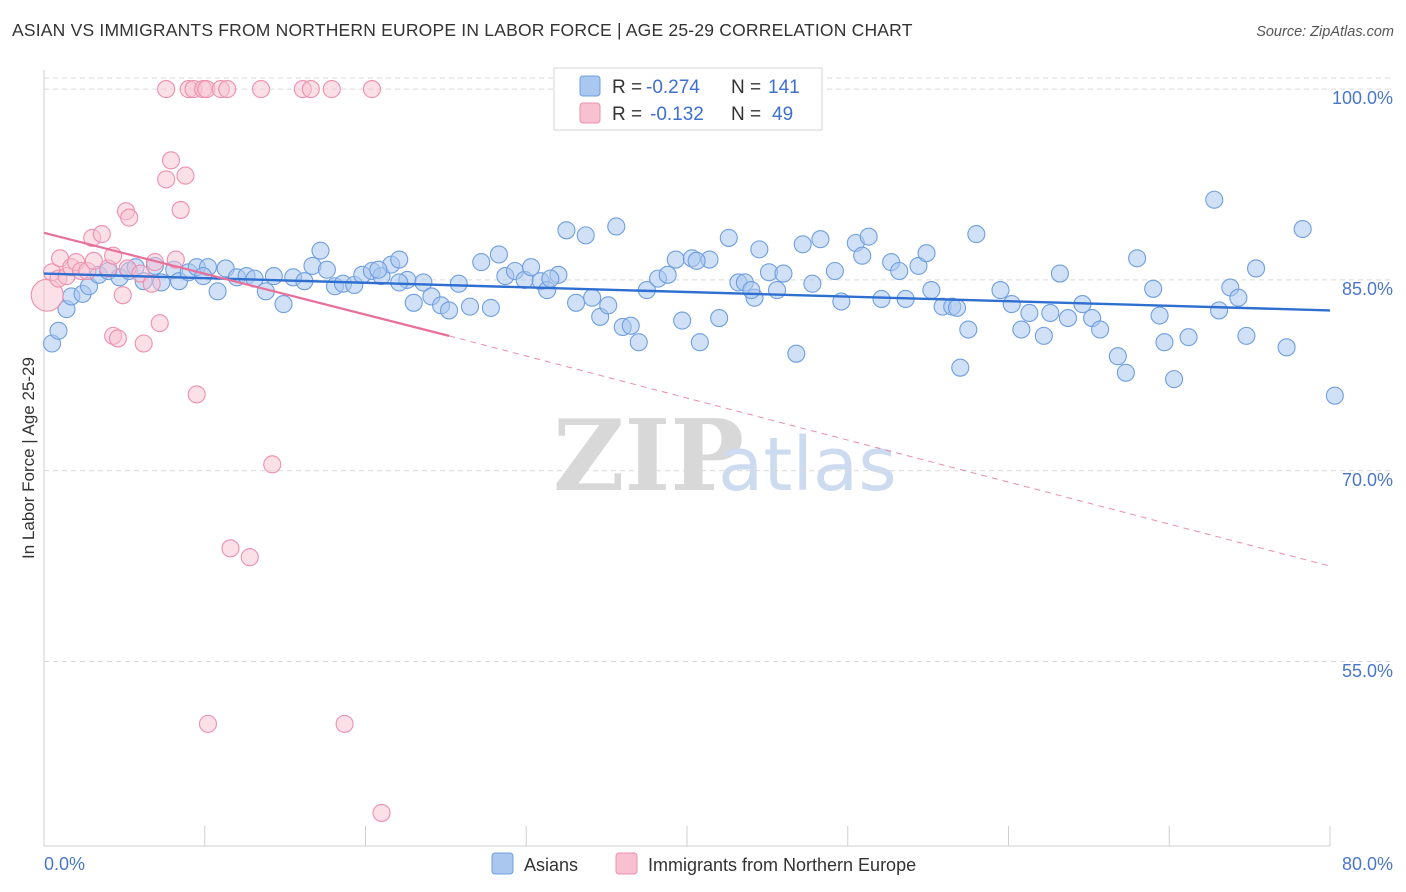 The image size is (1406, 892). Describe the element at coordinates (782, 114) in the screenshot. I see `legend-n-value: 49` at that location.